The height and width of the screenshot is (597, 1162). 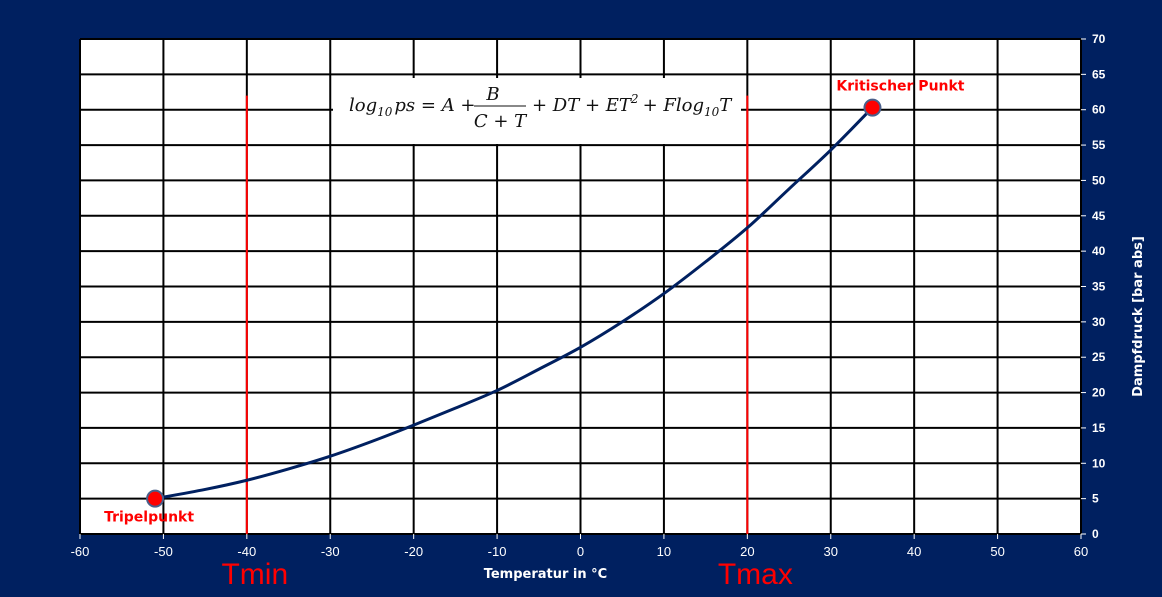 I want to click on tripelpunkt-marker, so click(x=155, y=498).